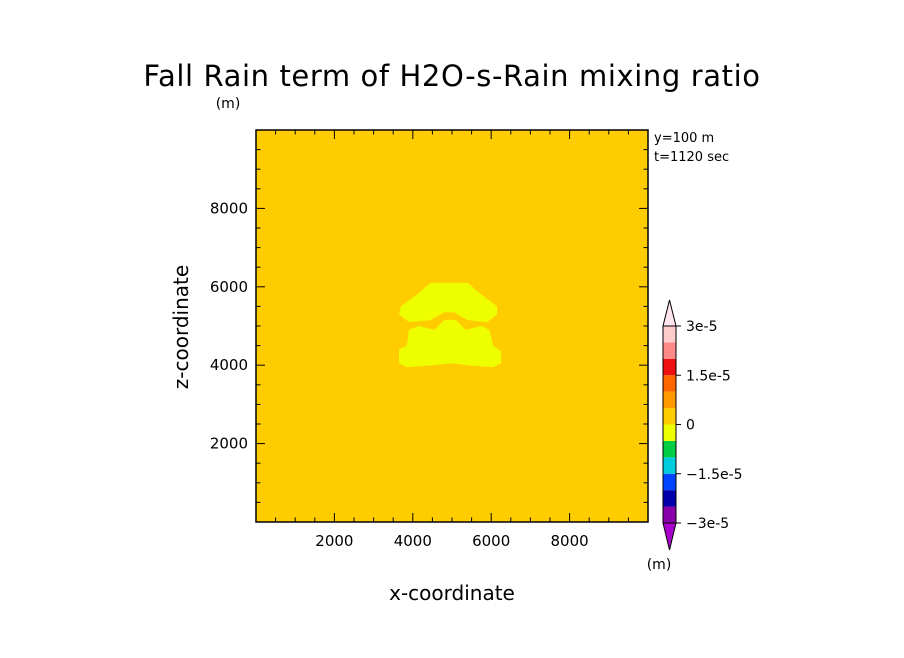 The image size is (904, 658). Describe the element at coordinates (452, 593) in the screenshot. I see `x-axis-label: x-coordinate` at that location.